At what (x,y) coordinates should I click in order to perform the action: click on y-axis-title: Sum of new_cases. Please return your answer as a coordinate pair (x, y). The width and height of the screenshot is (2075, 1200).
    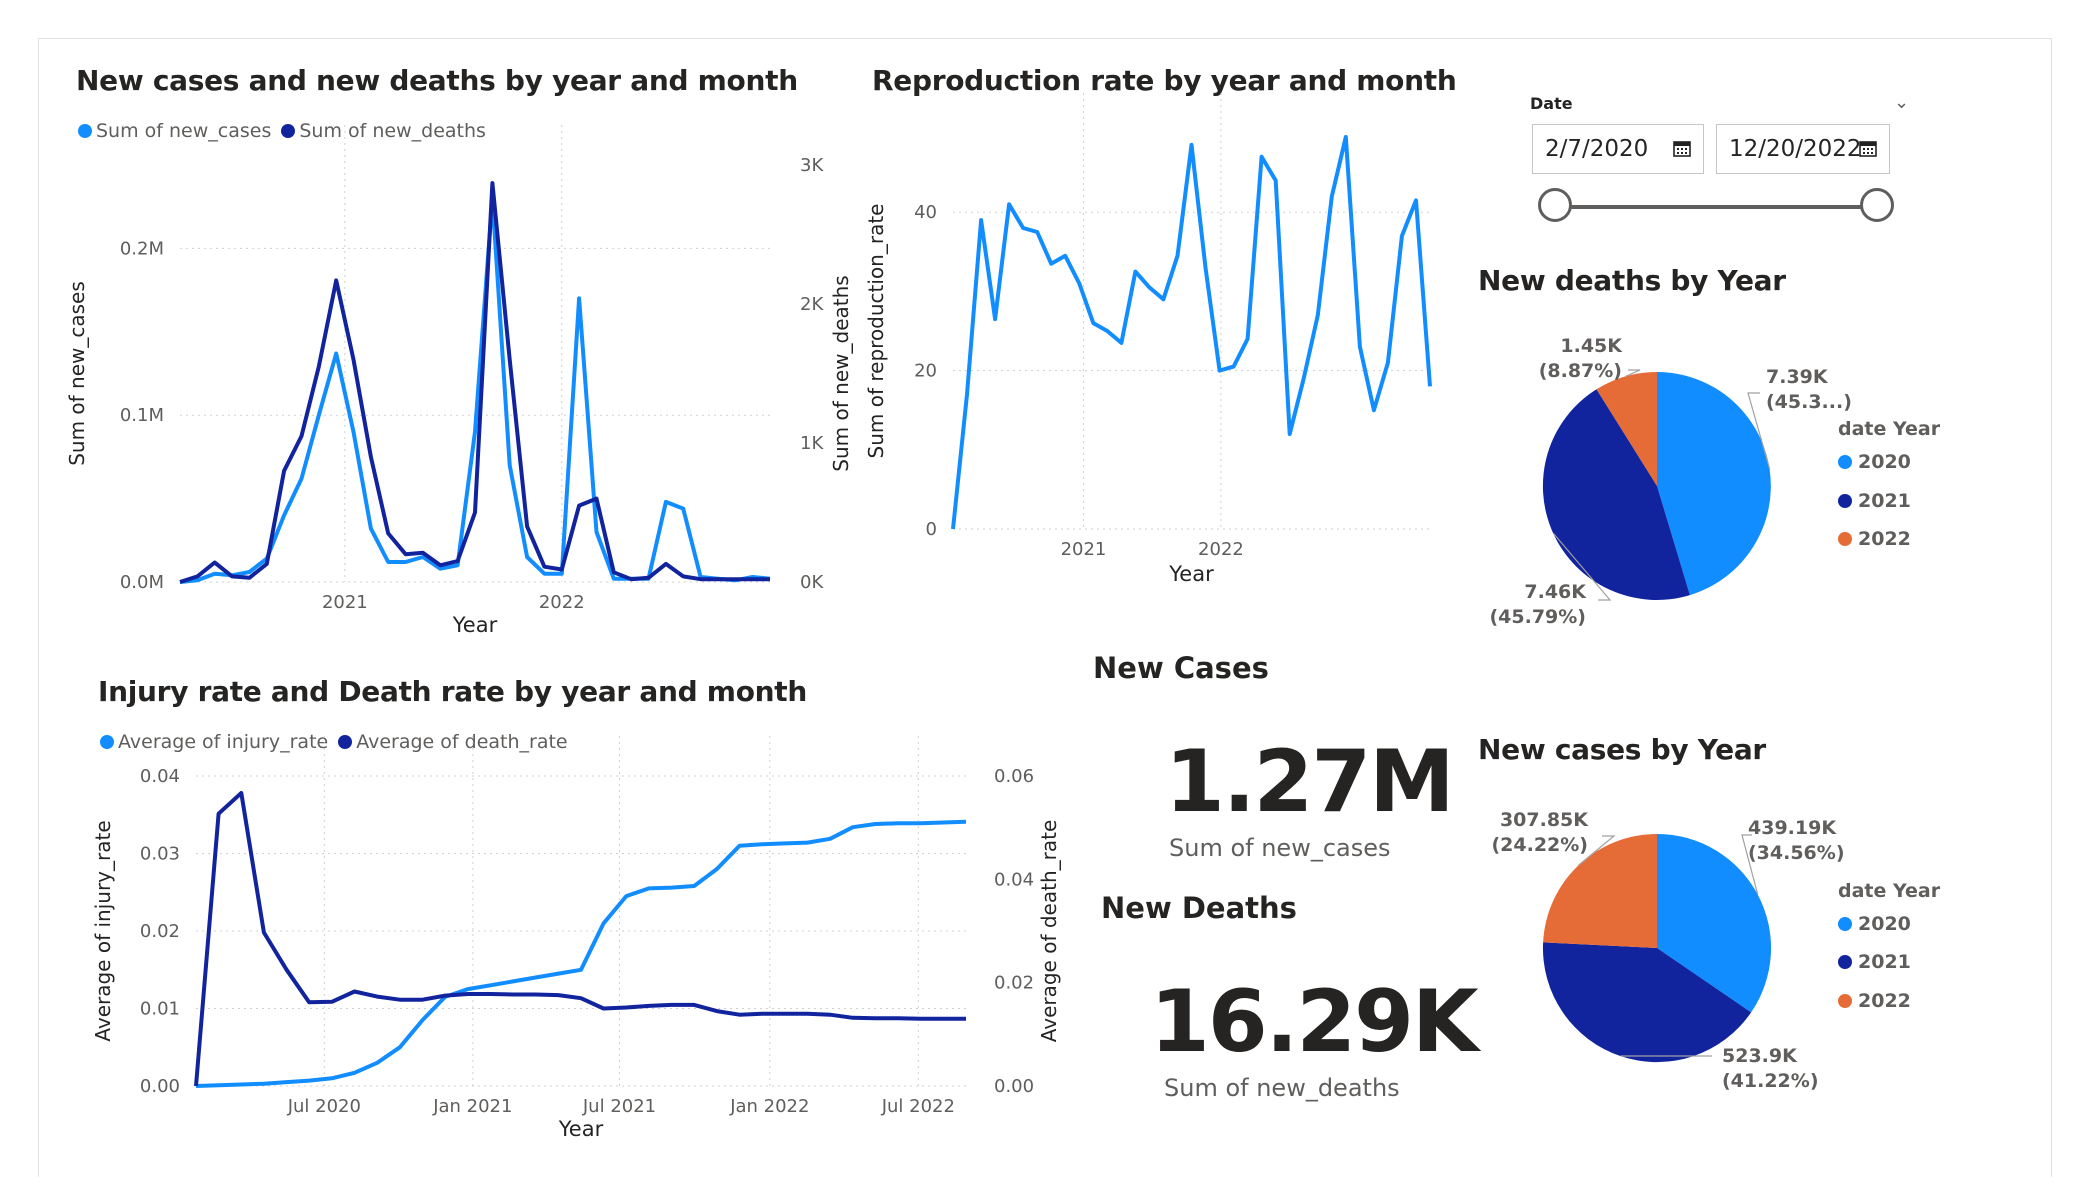
    Looking at the image, I should click on (77, 373).